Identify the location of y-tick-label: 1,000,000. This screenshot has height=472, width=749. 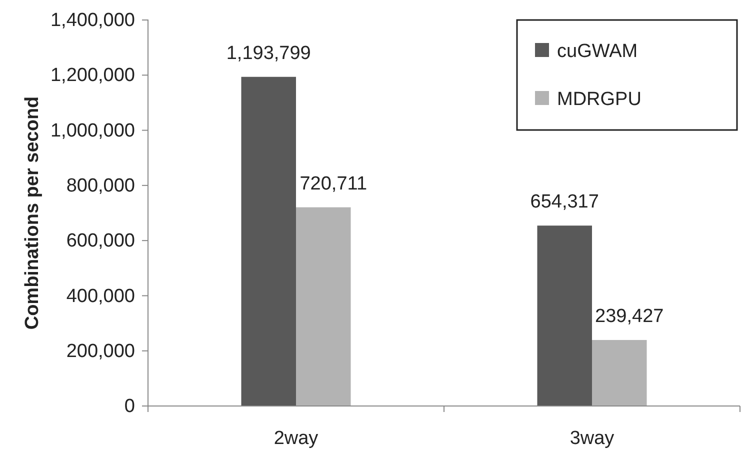
(92, 131).